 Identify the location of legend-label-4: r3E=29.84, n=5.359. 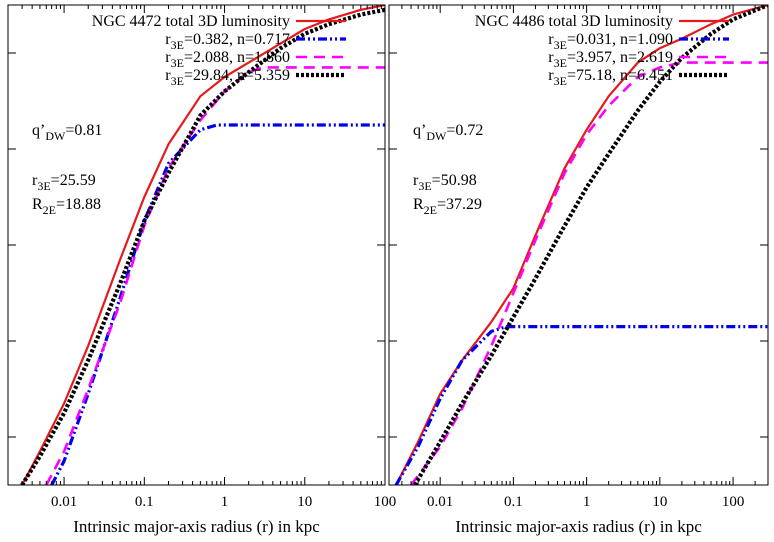
(227, 77).